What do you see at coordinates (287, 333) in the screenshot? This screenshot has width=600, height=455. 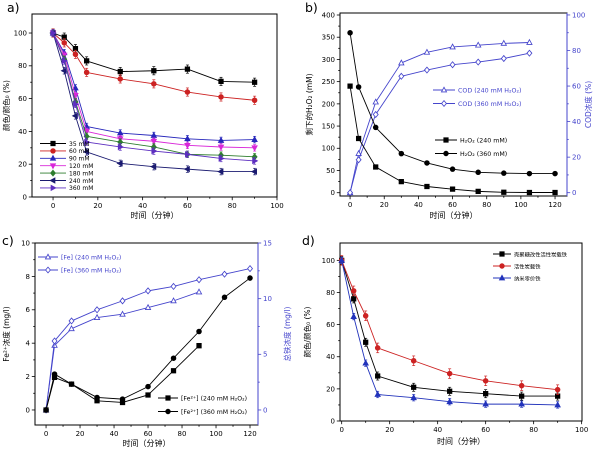 I see `svg-text: 总铁浓度 (mg/l)` at bounding box center [287, 333].